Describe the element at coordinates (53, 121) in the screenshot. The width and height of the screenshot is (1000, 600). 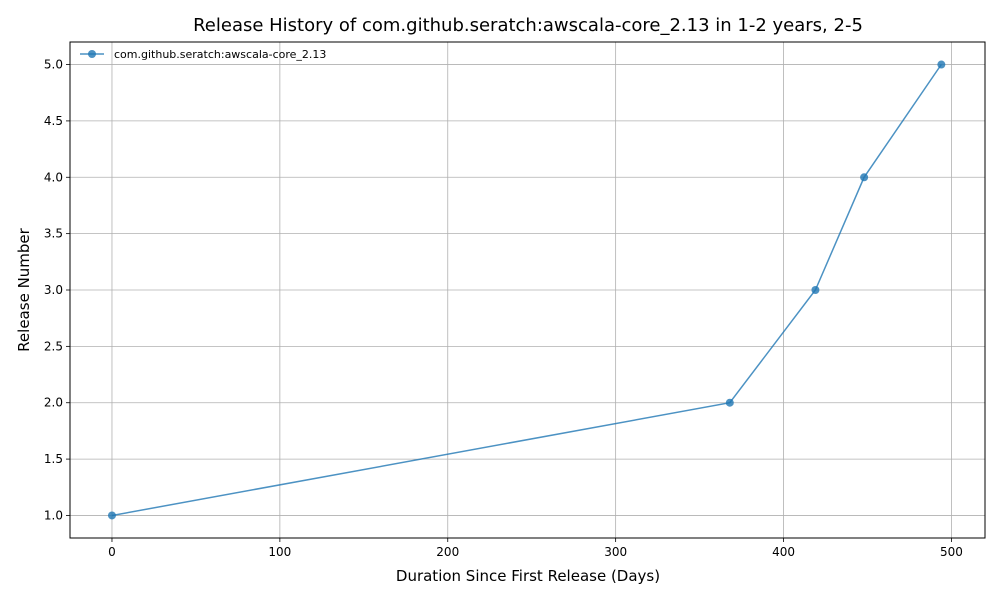
I see `y-tick-label: 4.5` at that location.